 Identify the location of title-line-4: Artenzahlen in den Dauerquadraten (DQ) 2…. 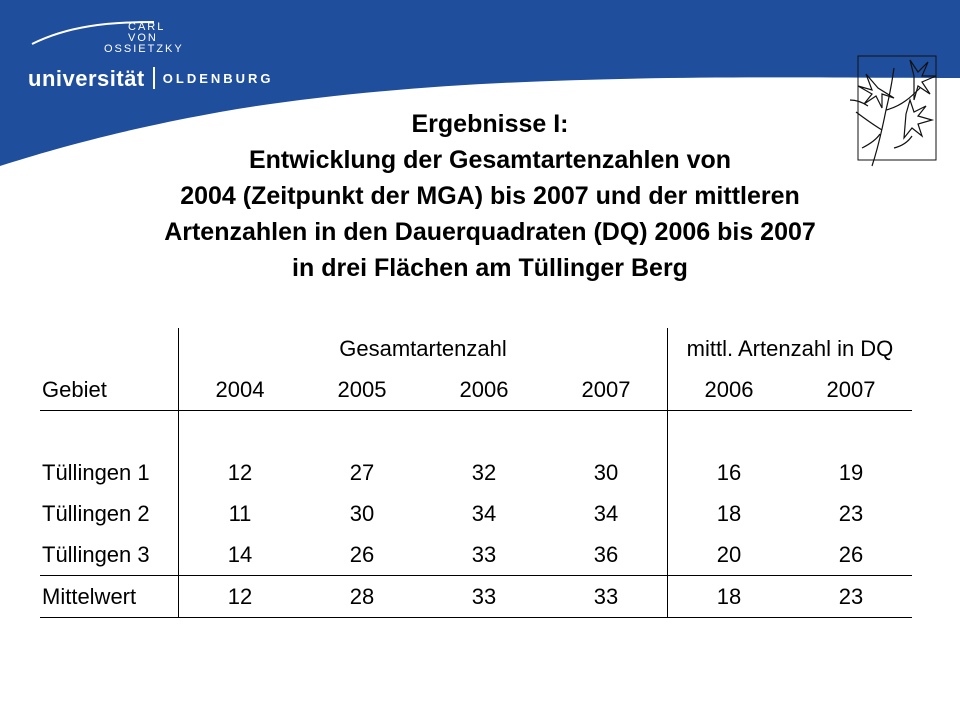
(490, 232).